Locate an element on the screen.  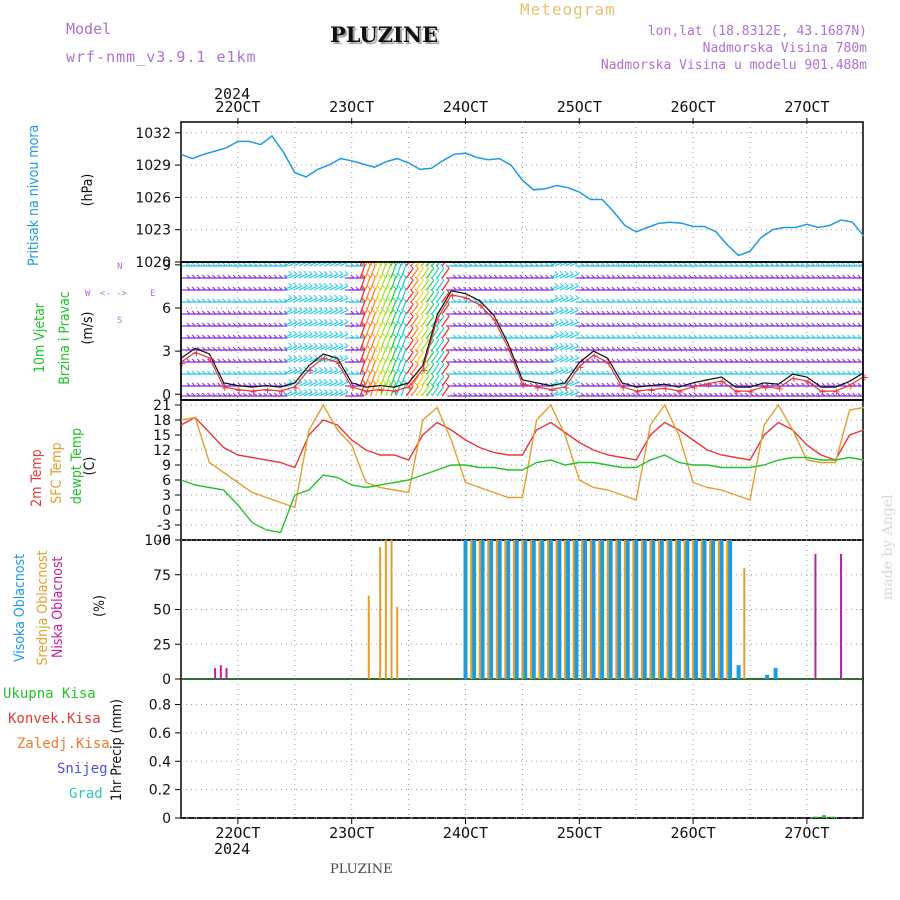
precip-bar is located at coordinates (832, 817).